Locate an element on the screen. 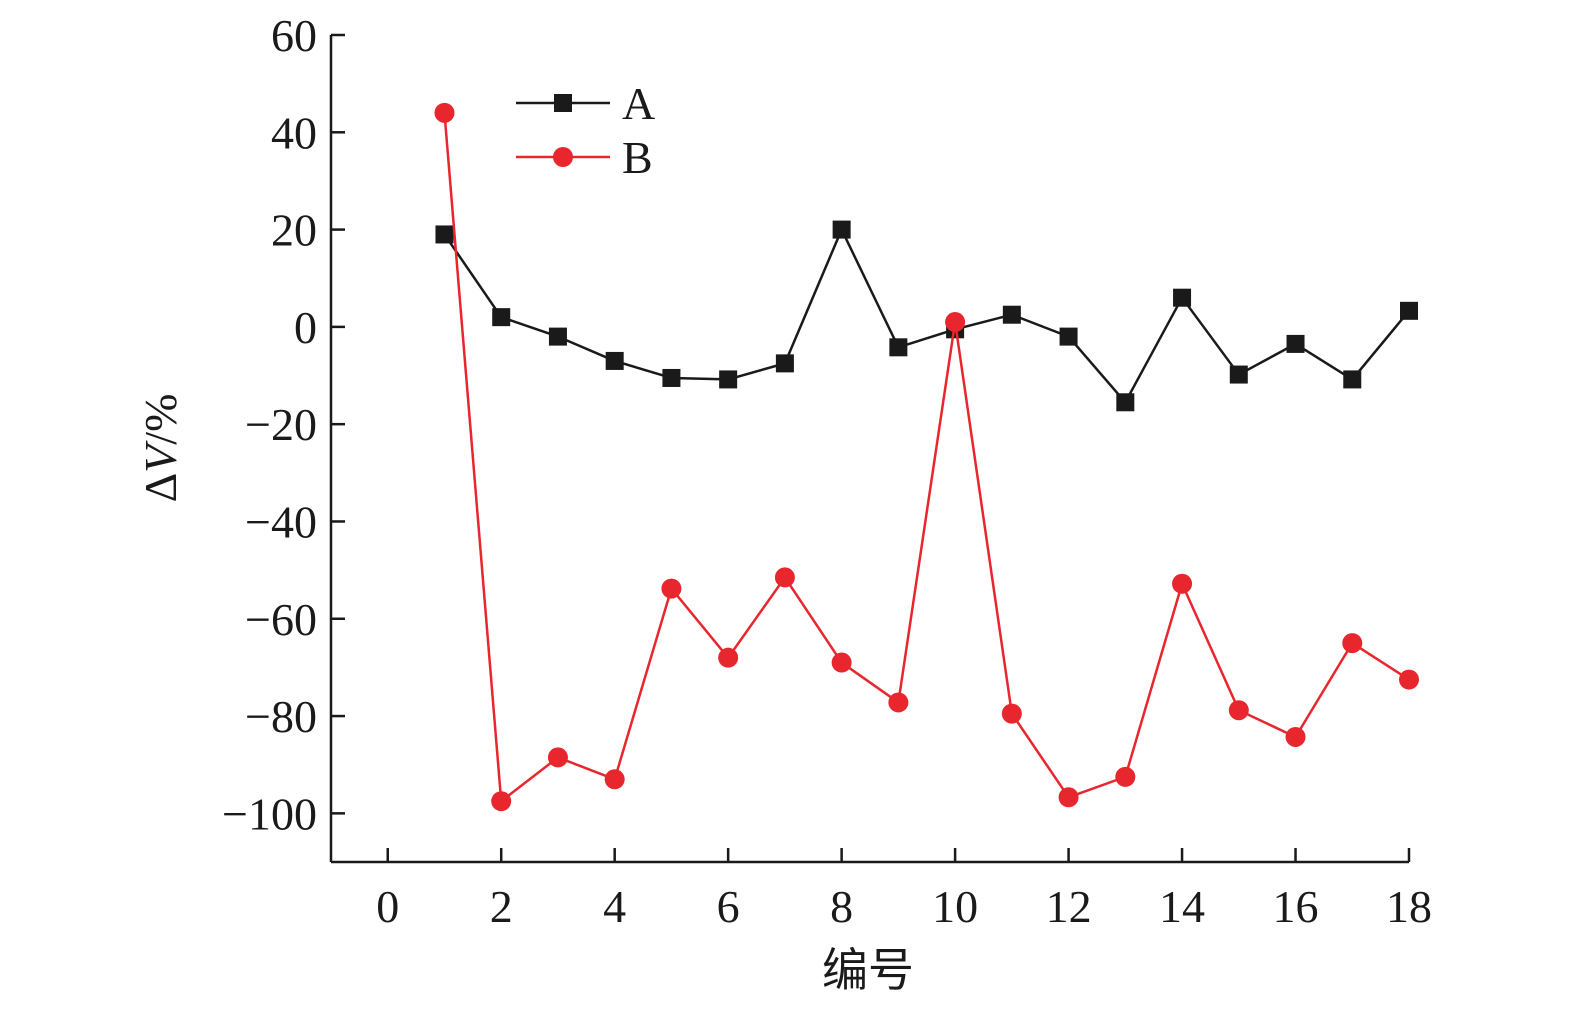 The height and width of the screenshot is (1014, 1575). y-tick-label: 20 is located at coordinates (294, 230).